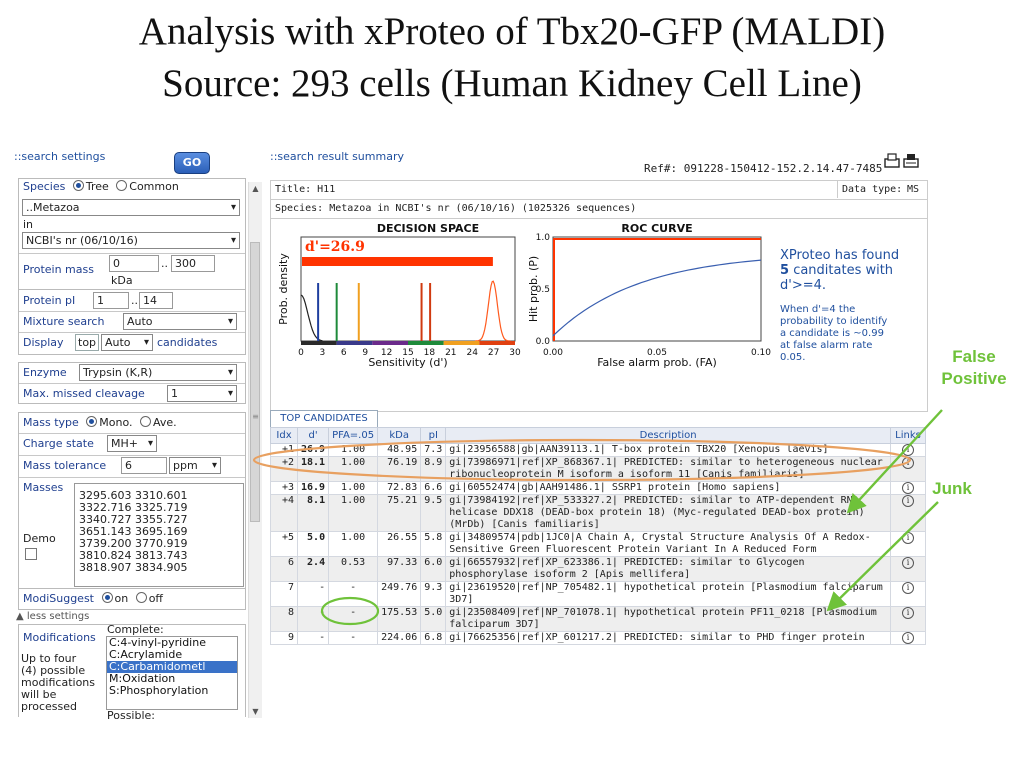  I want to click on row-idx: 8, so click(284, 619).